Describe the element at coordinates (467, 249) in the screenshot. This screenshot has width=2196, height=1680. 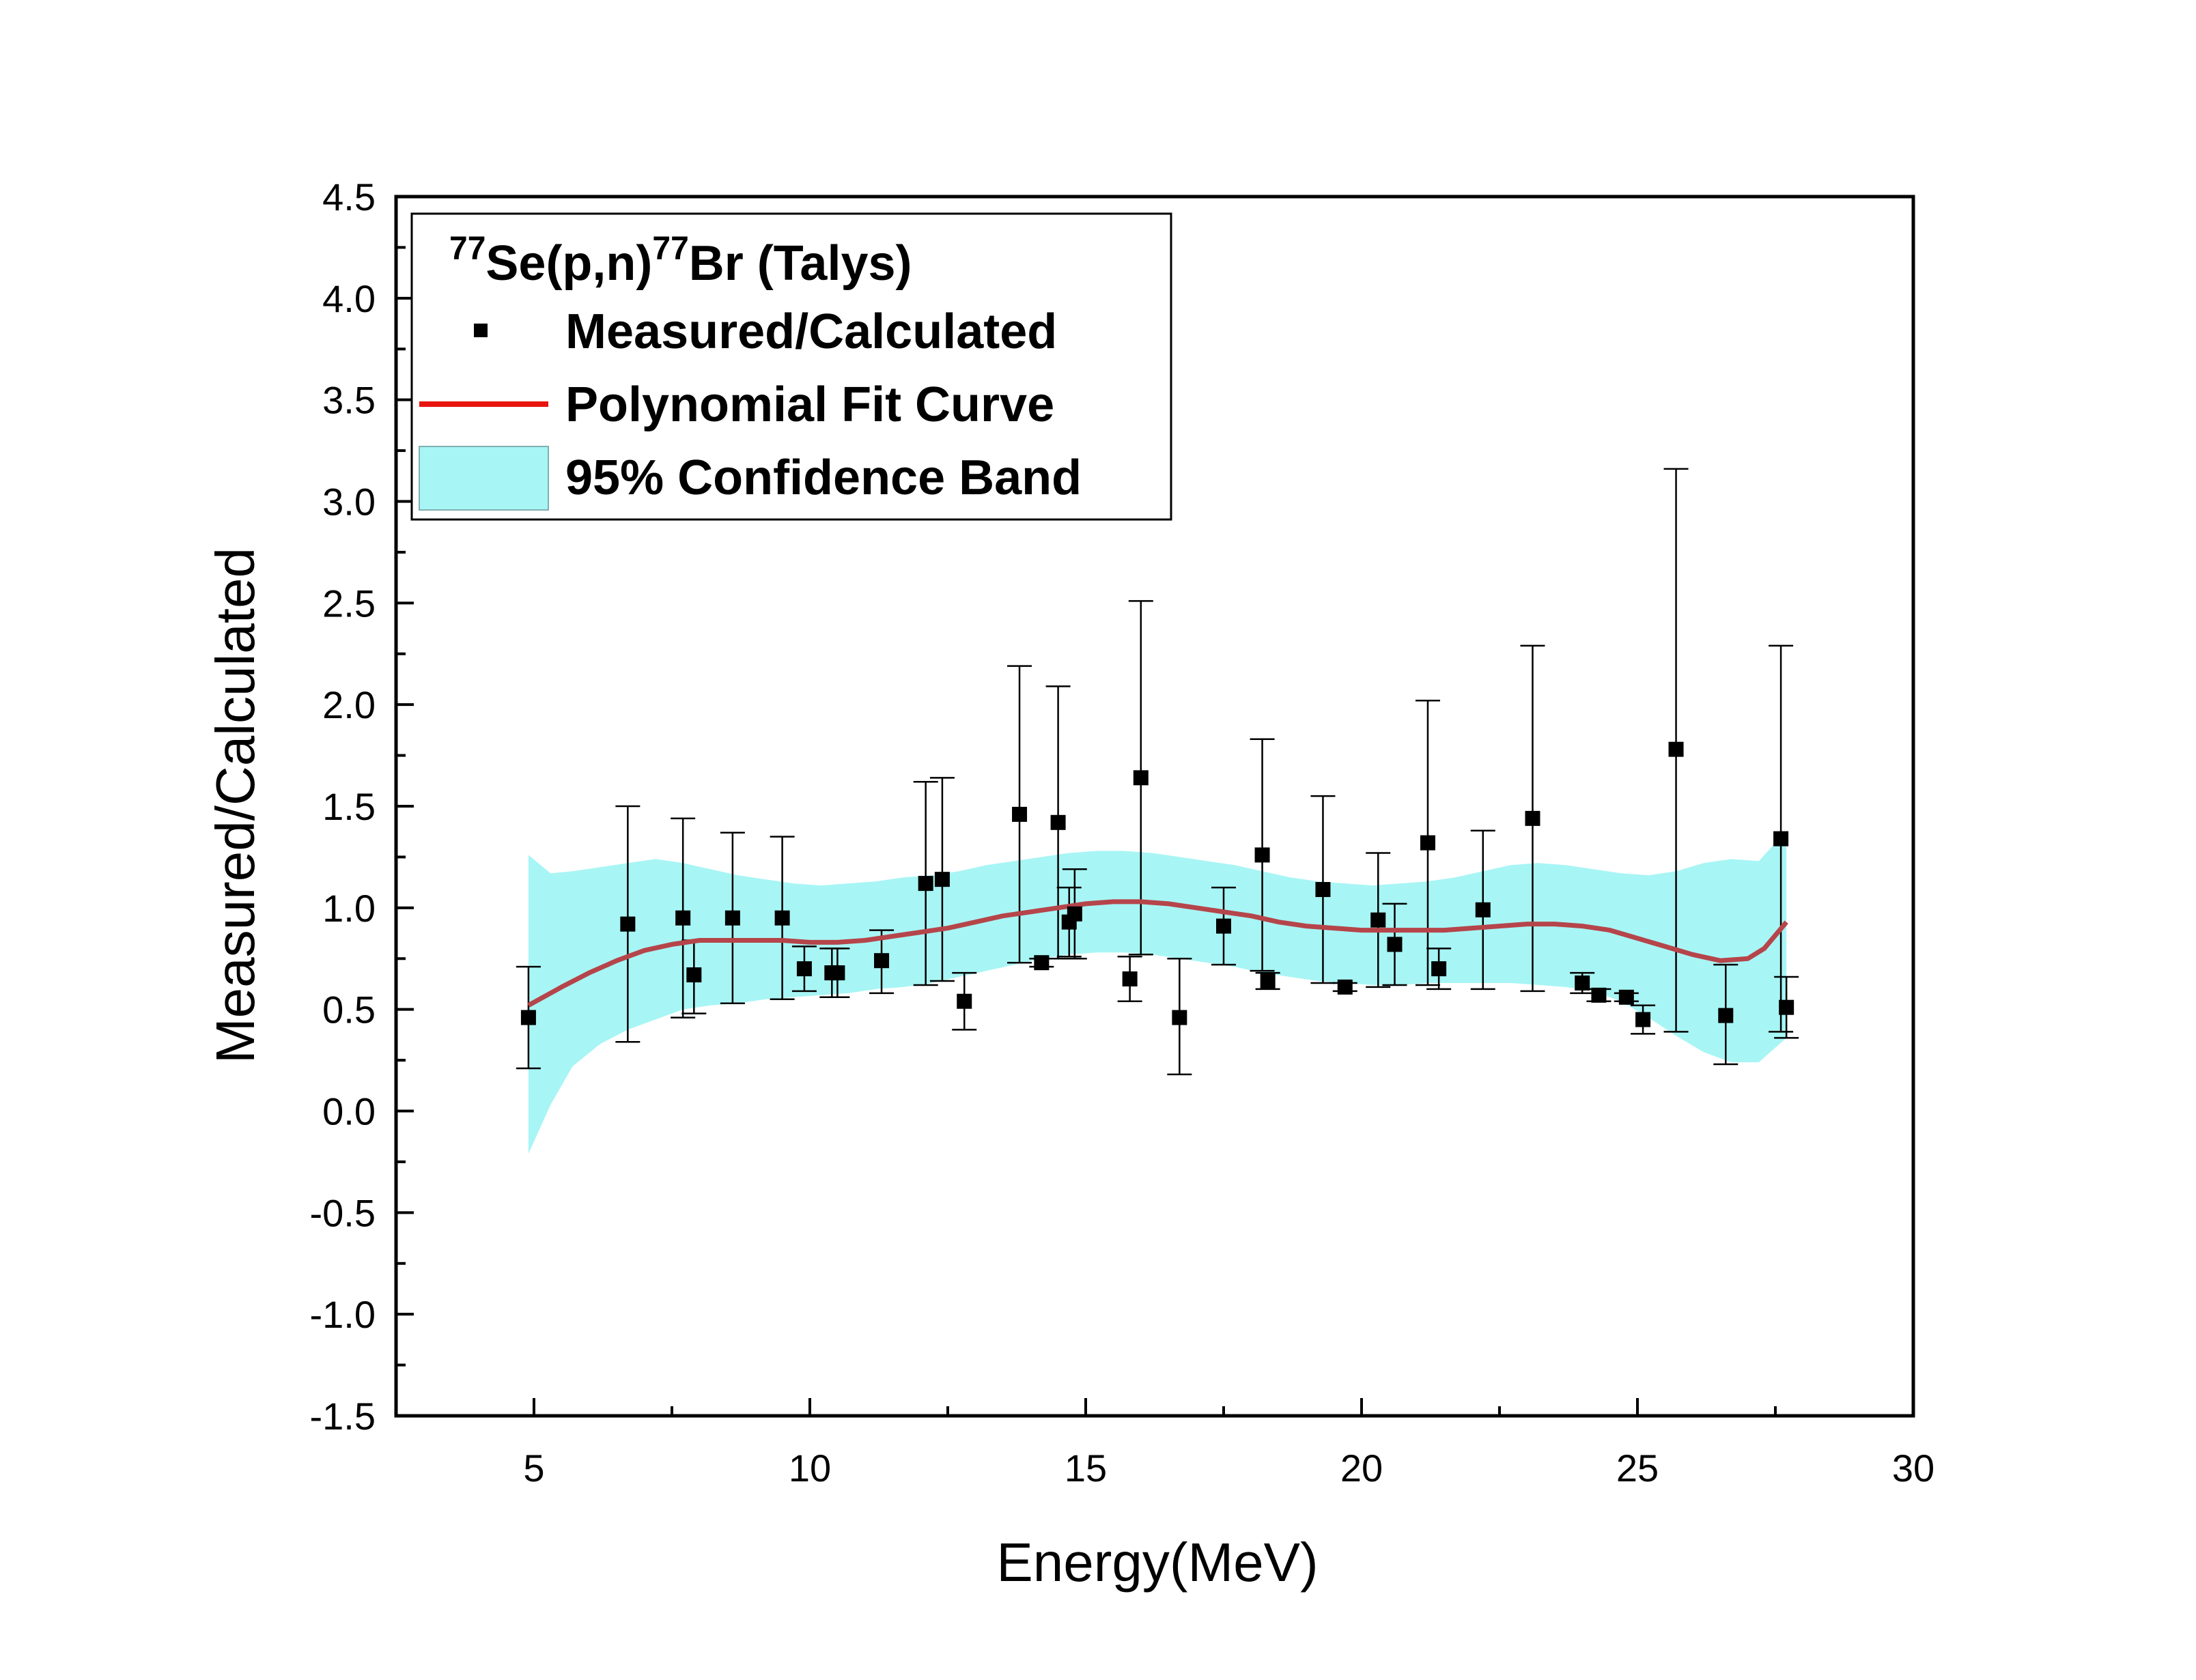
I see `legend-heading-sup1: 77` at that location.